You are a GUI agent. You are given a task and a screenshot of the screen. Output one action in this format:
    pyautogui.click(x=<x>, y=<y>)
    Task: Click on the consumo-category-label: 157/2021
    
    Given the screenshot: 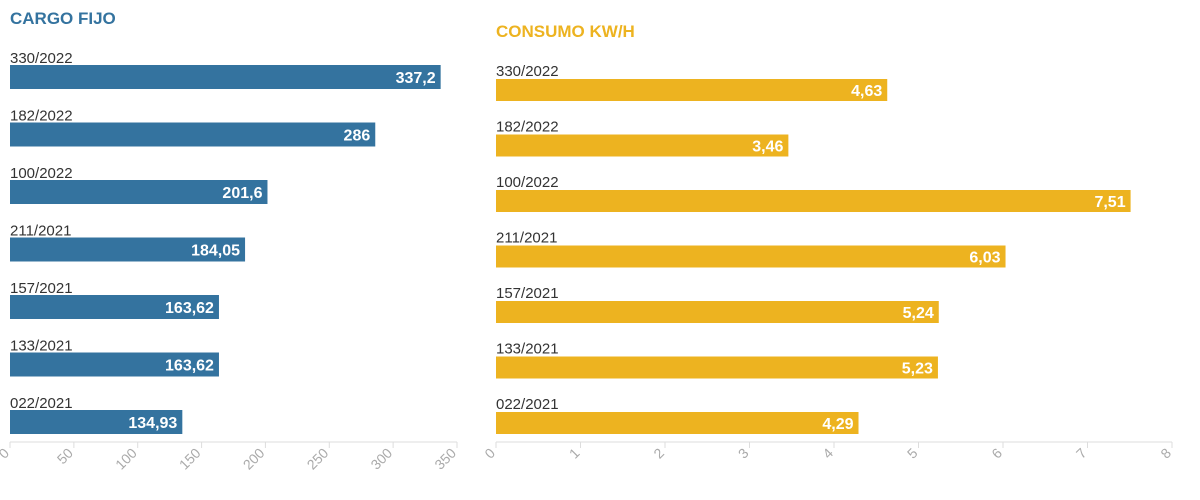 What is the action you would take?
    pyautogui.click(x=527, y=293)
    